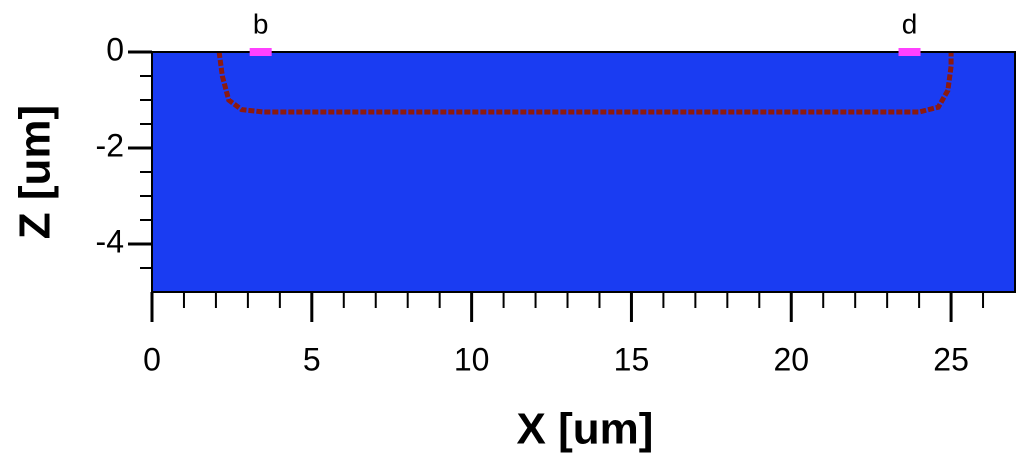 The image size is (1024, 465). I want to click on marker-label: d, so click(910, 23).